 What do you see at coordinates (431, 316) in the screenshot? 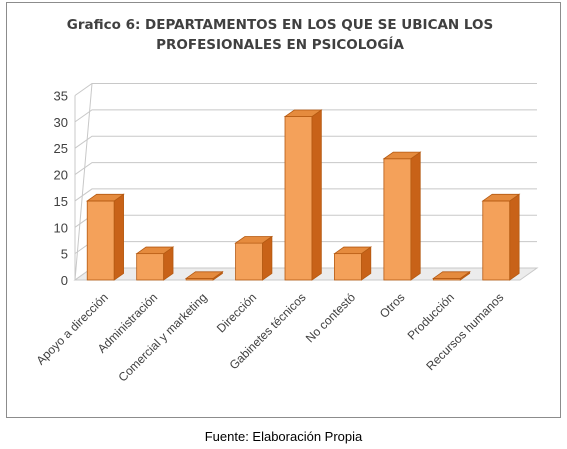
I see `x-tick-label: Producción` at bounding box center [431, 316].